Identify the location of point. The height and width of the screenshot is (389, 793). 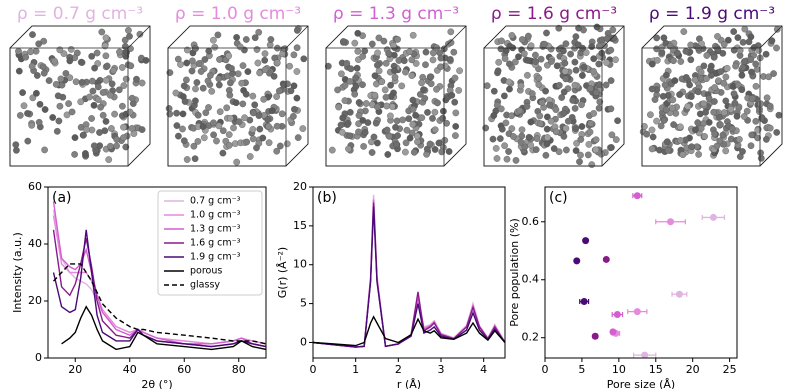
(577, 261).